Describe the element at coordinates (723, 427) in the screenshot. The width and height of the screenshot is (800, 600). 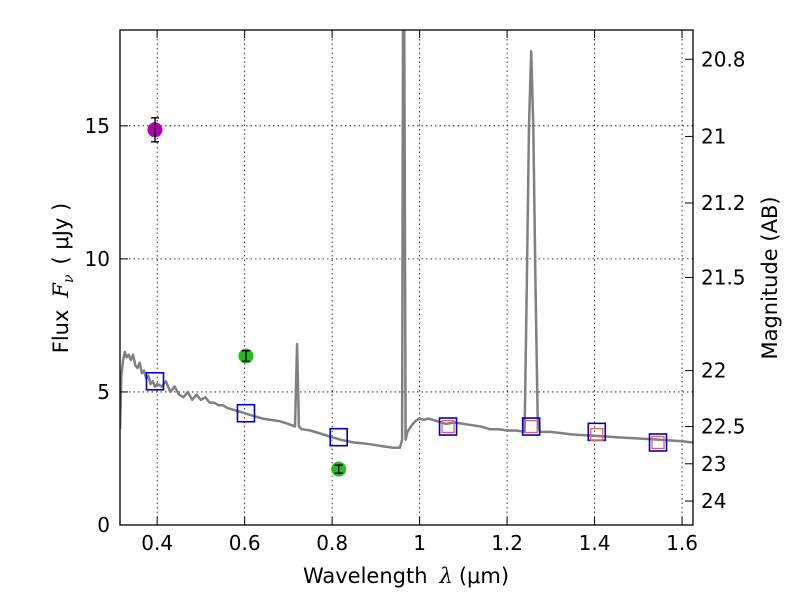
I see `y2-tick-label: 22.5` at that location.